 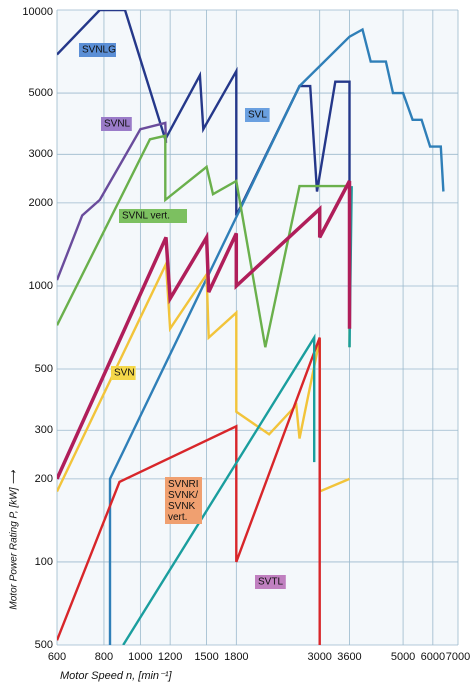 I want to click on legend-label: SVN, so click(x=124, y=373).